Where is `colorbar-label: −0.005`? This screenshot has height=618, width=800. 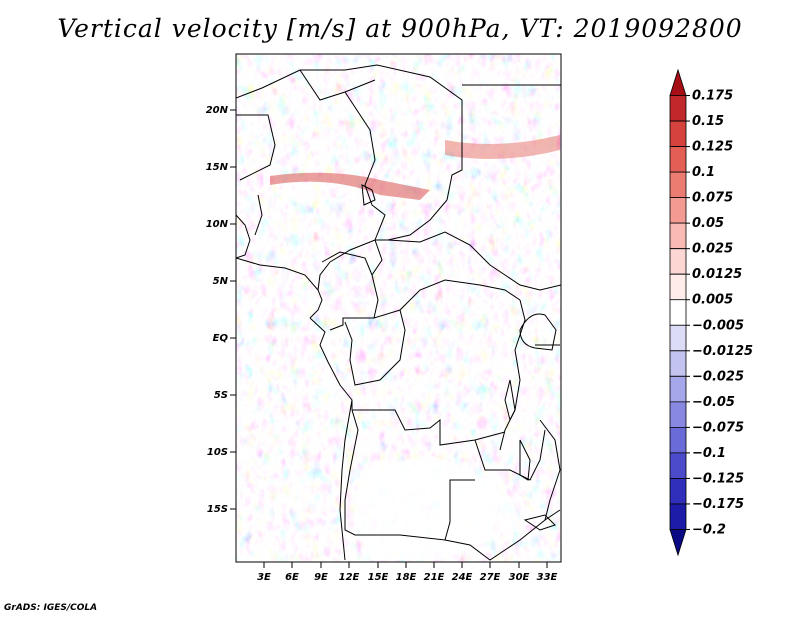
colorbar-label: −0.005 is located at coordinates (718, 325).